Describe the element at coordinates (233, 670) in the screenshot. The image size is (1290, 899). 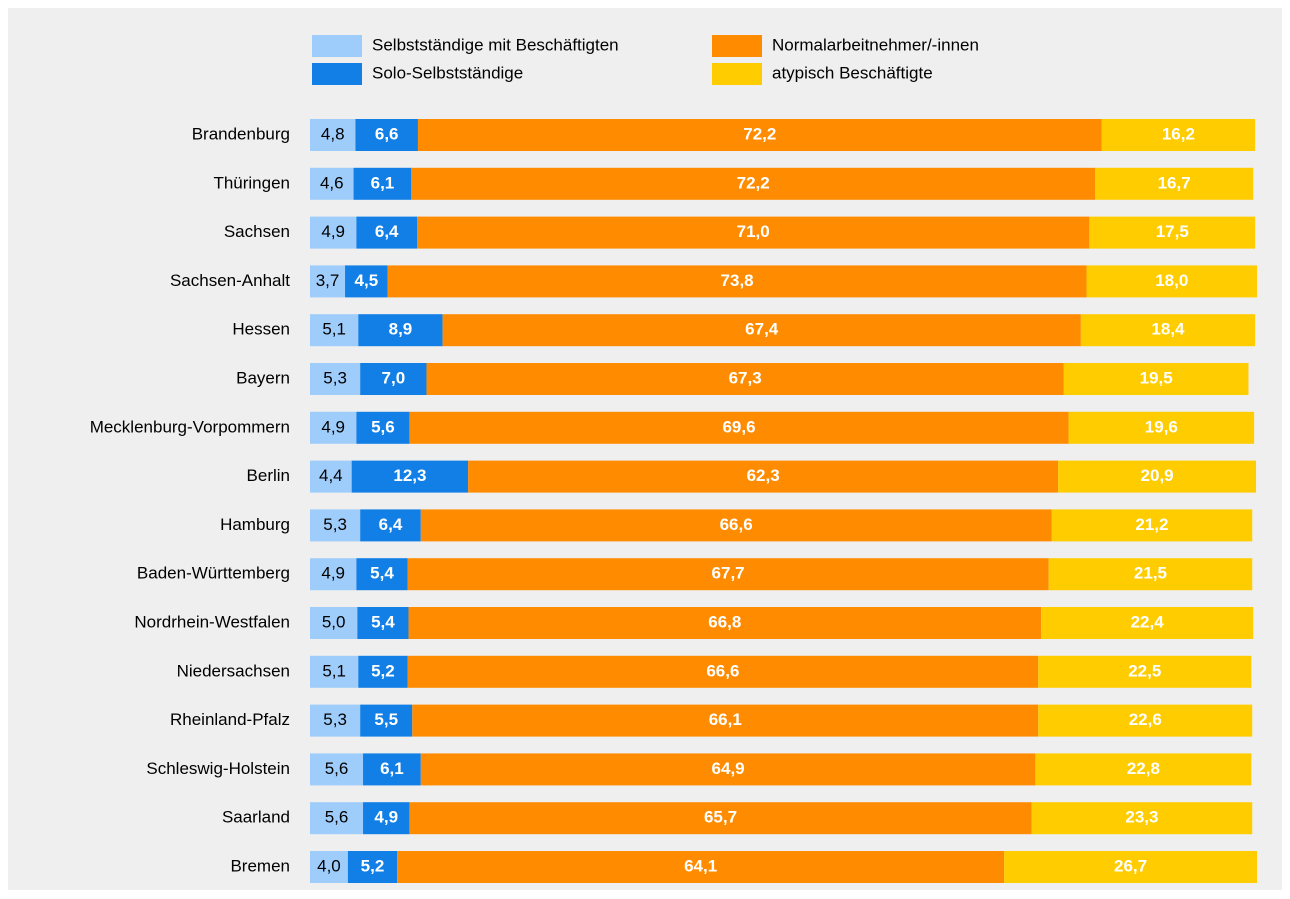
I see `category-label: Niedersachsen` at that location.